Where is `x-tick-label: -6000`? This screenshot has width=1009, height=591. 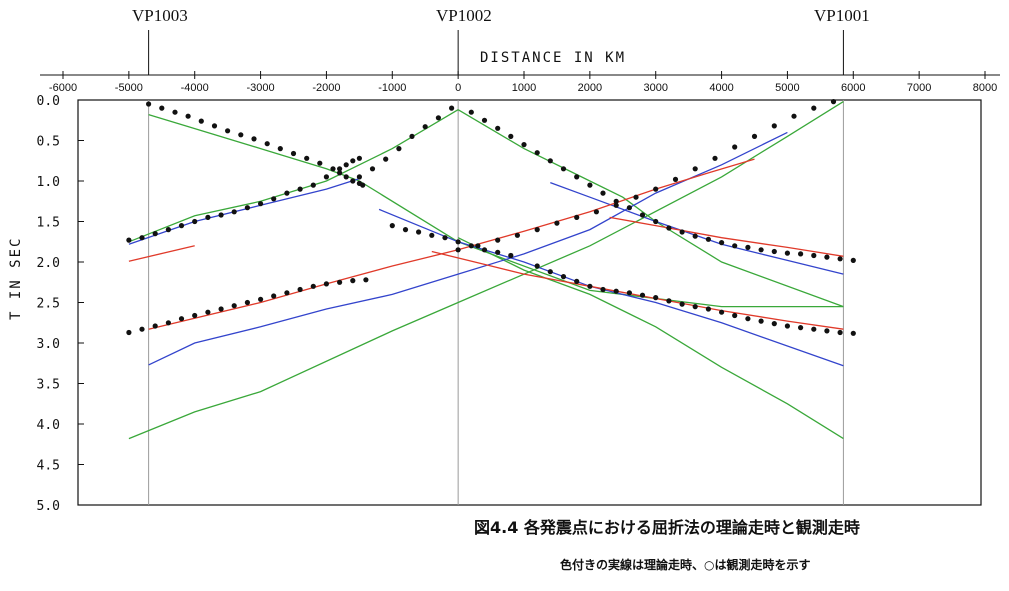 x-tick-label: -6000 is located at coordinates (63, 88).